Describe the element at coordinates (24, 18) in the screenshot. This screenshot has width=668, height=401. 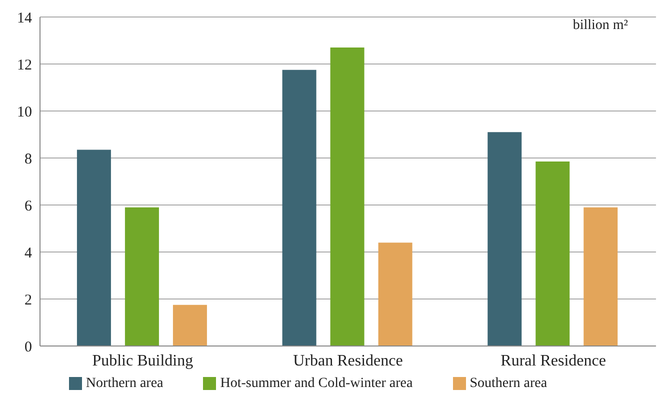
I see `y-tick-label: 14` at that location.